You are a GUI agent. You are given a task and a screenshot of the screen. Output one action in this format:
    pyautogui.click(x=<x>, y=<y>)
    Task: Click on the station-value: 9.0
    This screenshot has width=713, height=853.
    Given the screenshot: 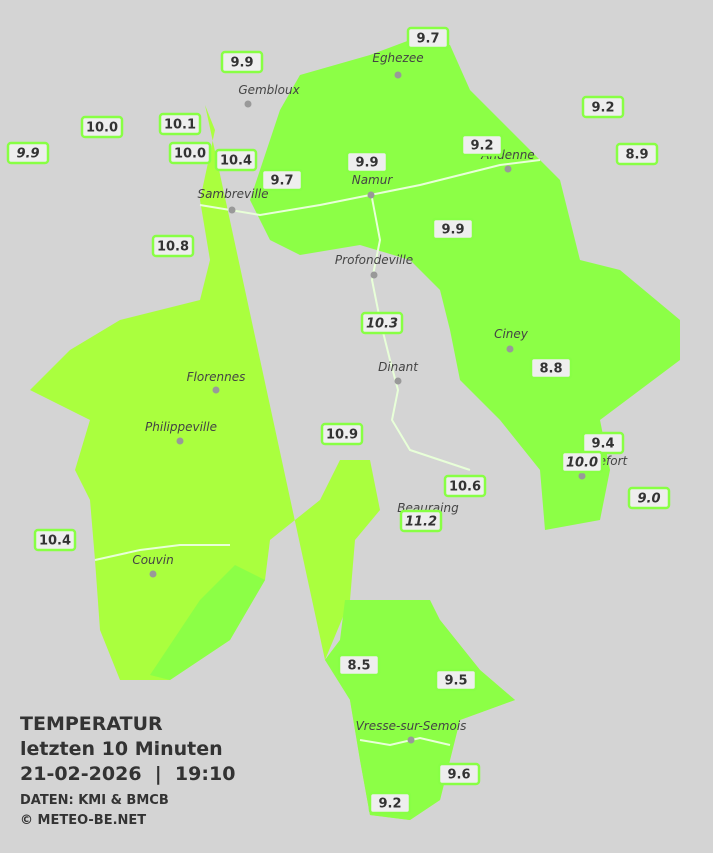 What is the action you would take?
    pyautogui.click(x=648, y=499)
    